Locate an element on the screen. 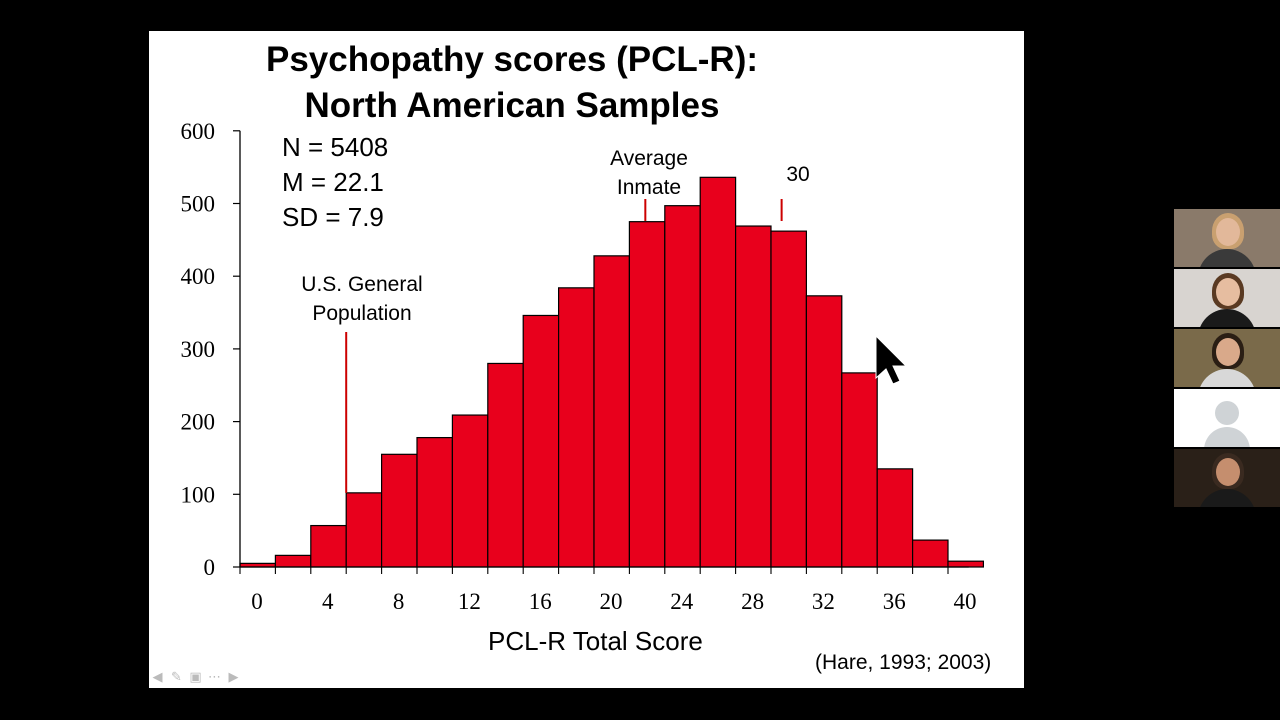 This screenshot has width=1280, height=720. general-population-label: U.S. General Population is located at coordinates (362, 299).